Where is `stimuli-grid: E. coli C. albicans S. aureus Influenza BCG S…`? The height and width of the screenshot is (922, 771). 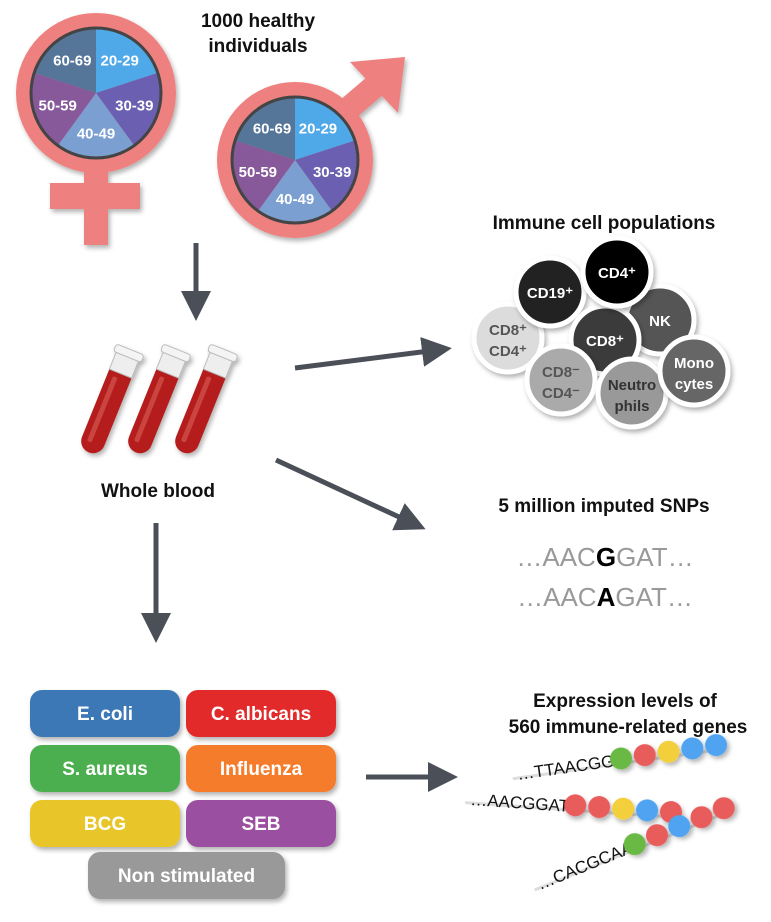 stimuli-grid: E. coli C. albicans S. aureus Influenza BCG S… is located at coordinates (183, 794).